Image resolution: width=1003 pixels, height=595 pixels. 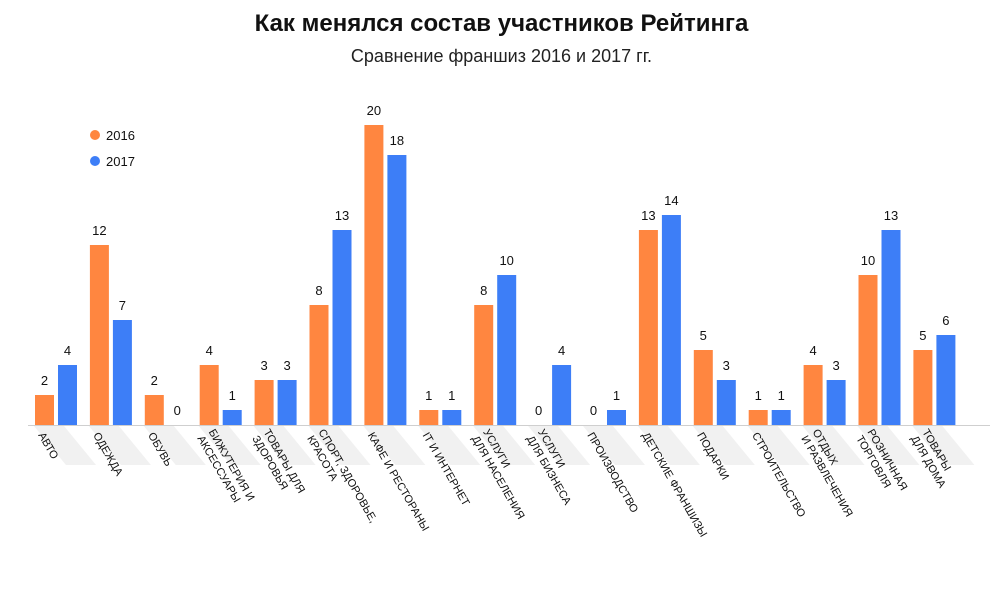 What do you see at coordinates (263, 365) in the screenshot?
I see `data-label-2016-4: 3` at bounding box center [263, 365].